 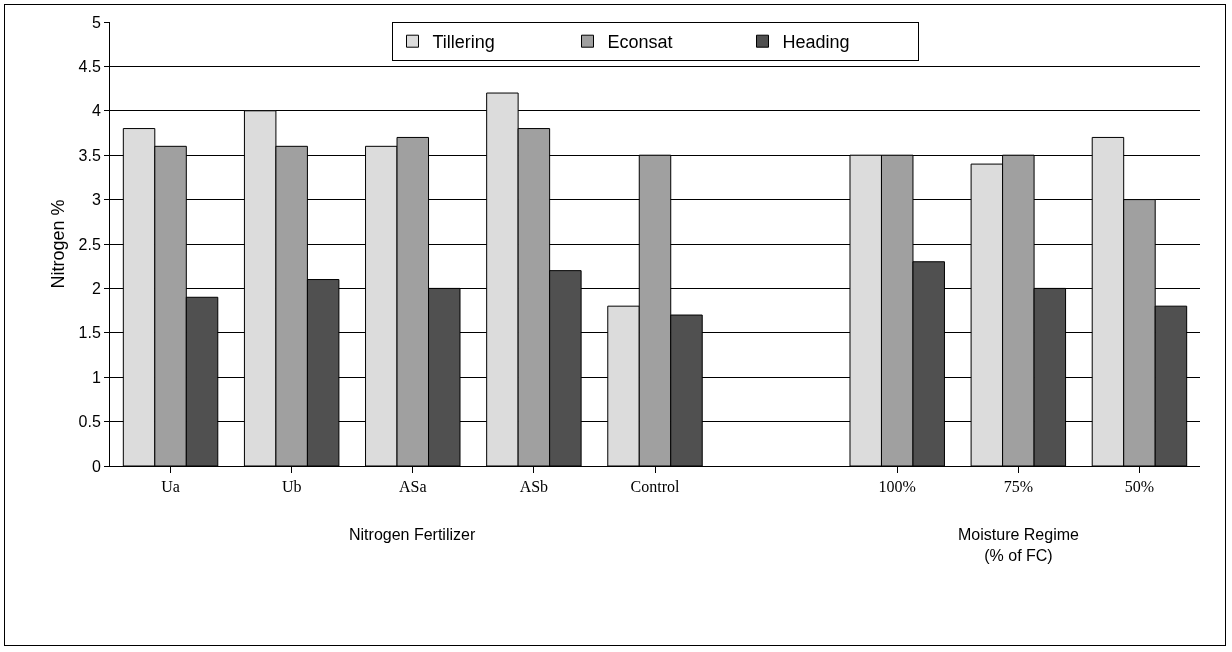 What do you see at coordinates (96, 466) in the screenshot?
I see `y-tick-label: 0` at bounding box center [96, 466].